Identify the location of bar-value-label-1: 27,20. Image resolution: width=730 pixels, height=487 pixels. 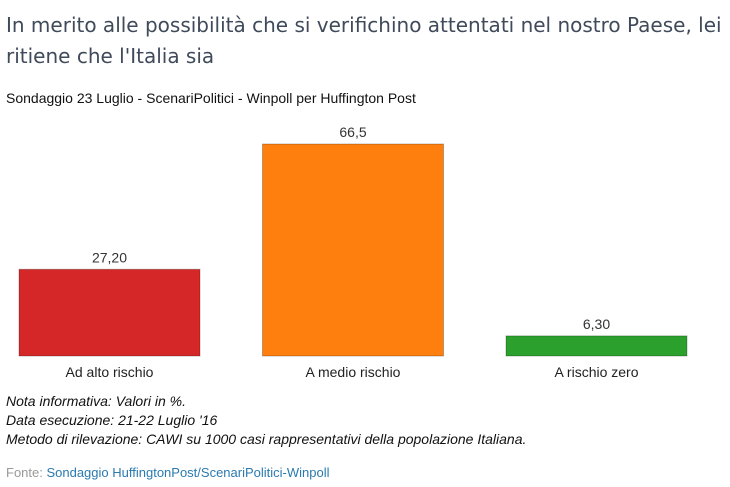
(109, 257).